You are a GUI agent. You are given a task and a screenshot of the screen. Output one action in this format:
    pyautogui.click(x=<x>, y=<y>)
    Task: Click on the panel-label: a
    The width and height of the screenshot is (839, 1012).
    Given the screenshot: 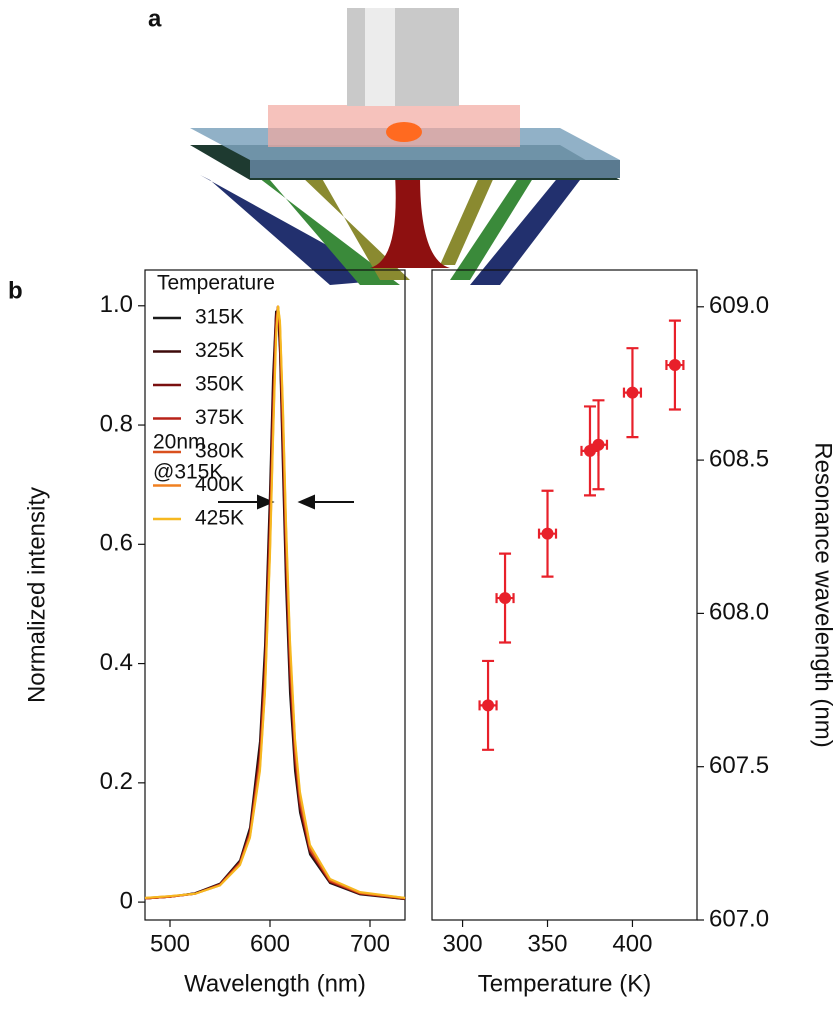 What is the action you would take?
    pyautogui.click(x=155, y=18)
    